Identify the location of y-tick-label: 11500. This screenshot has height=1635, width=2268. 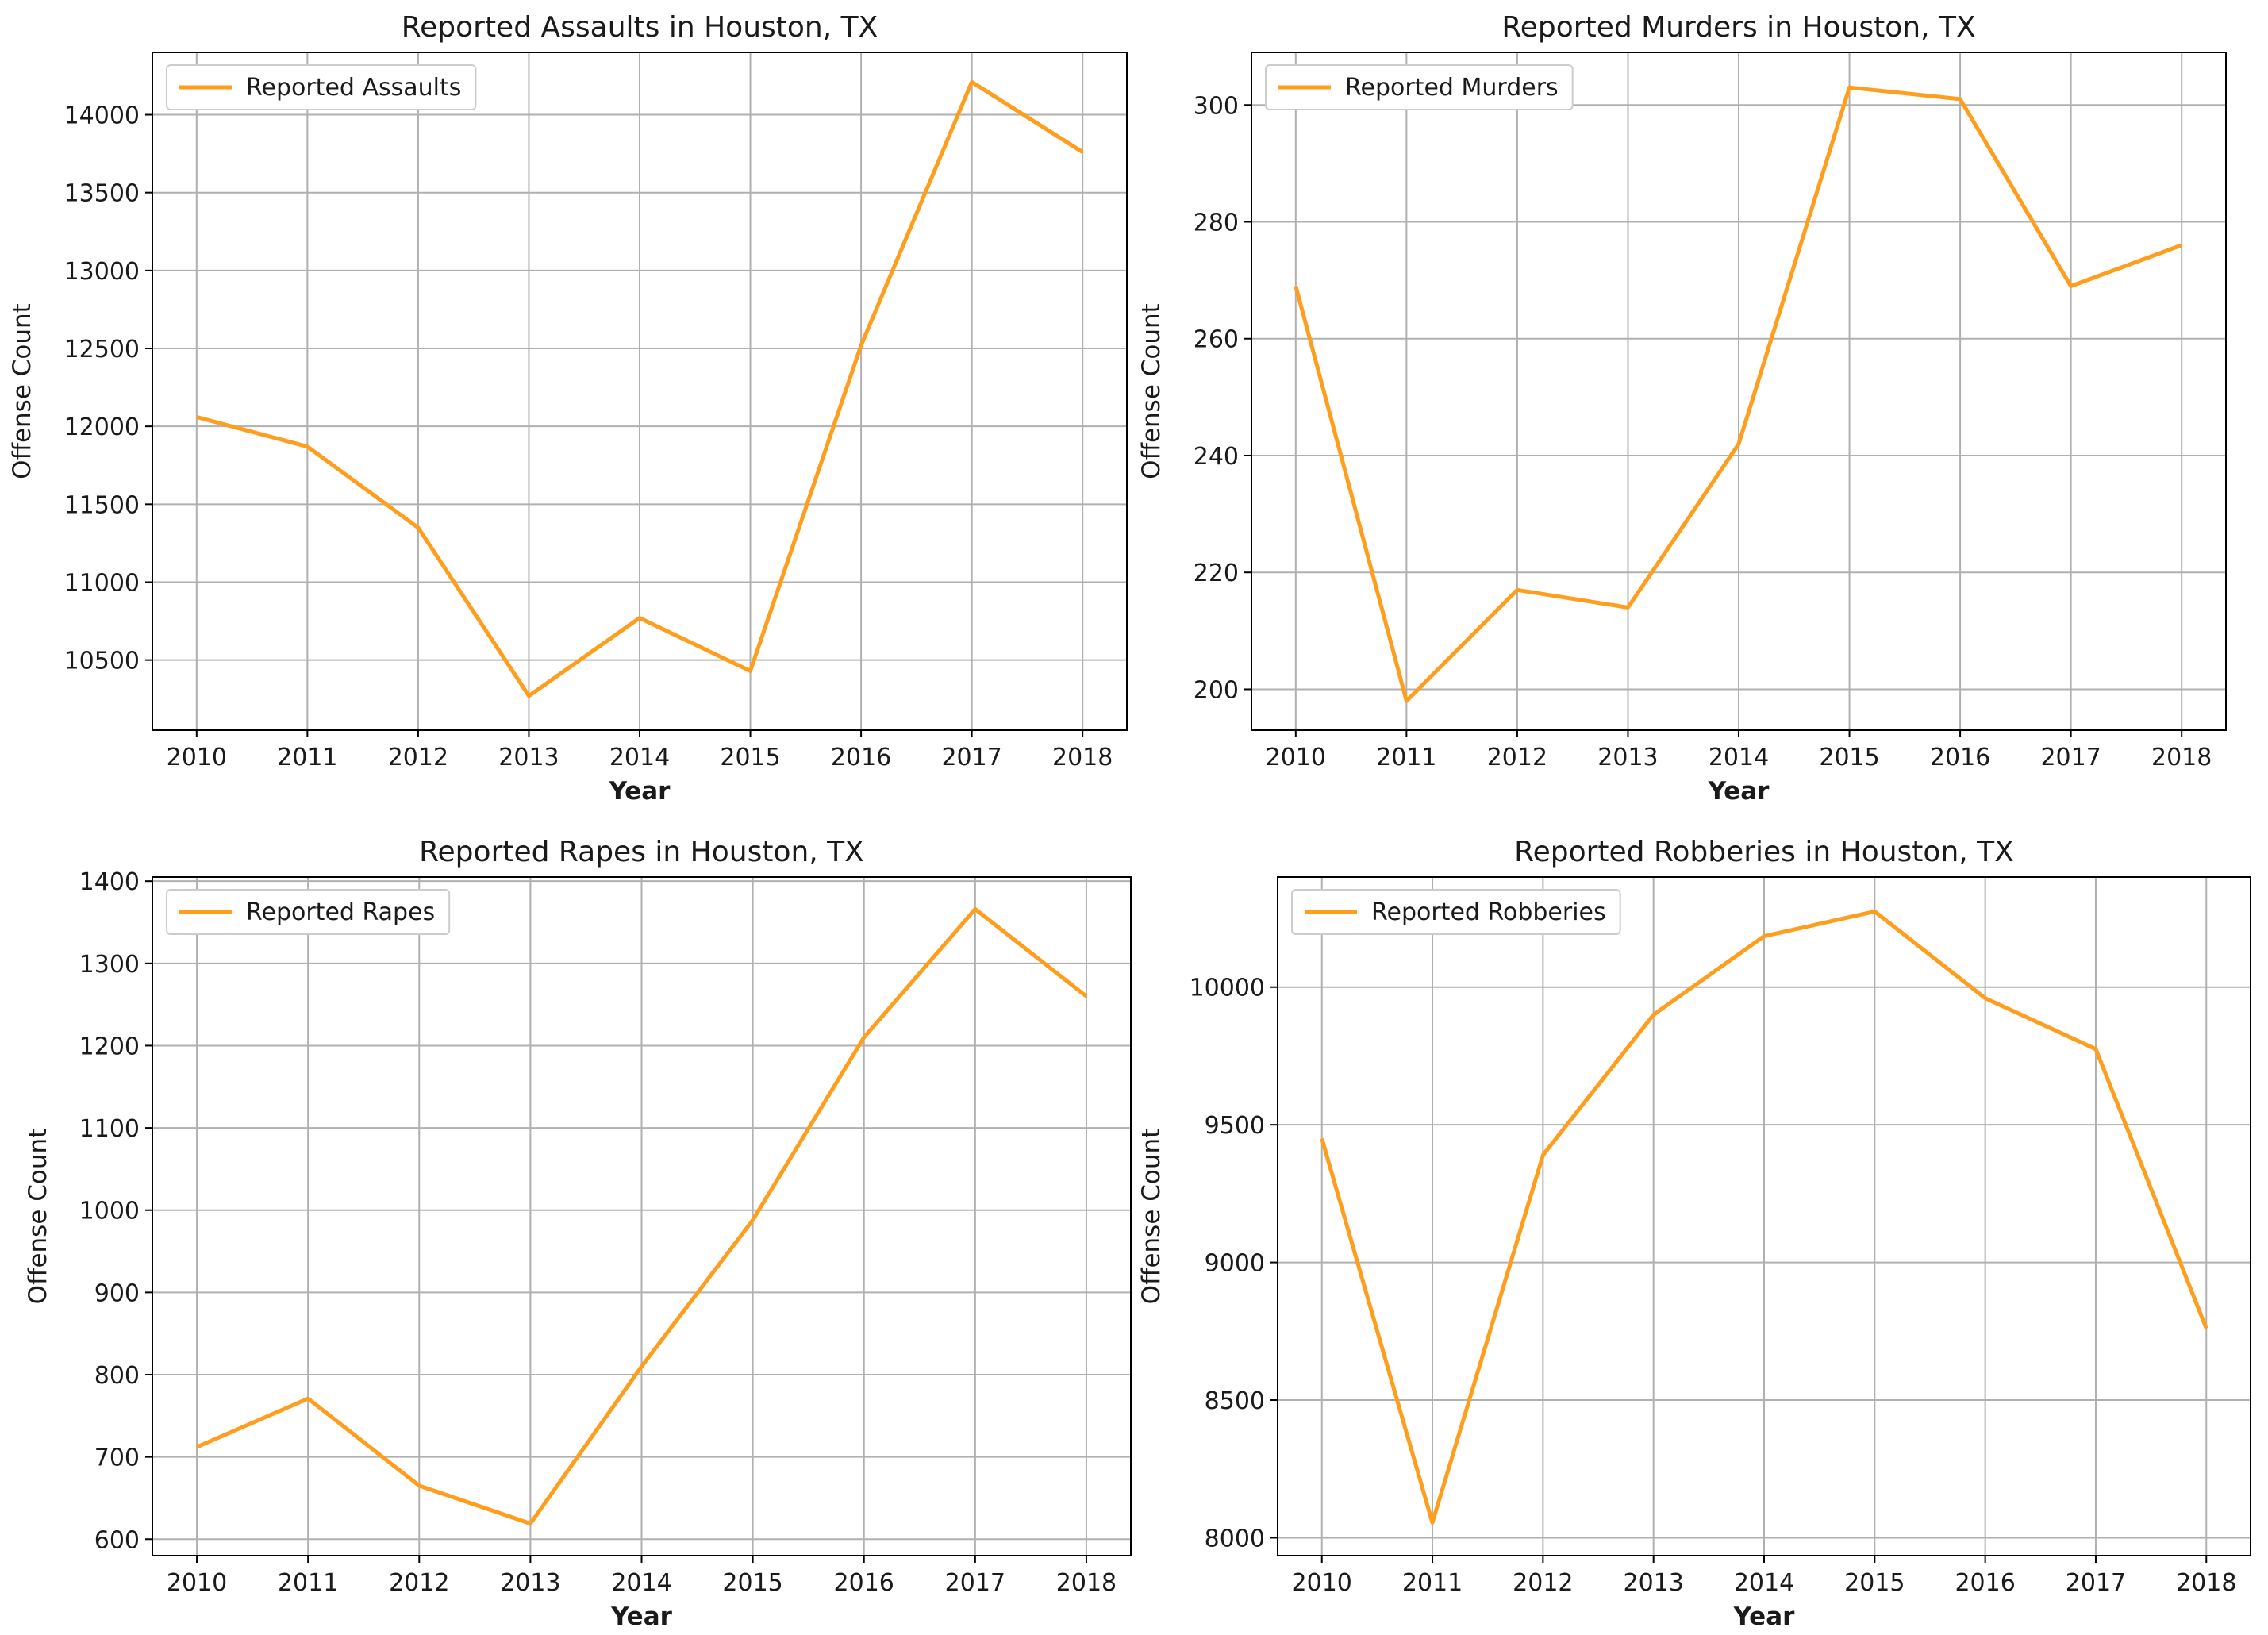
(102, 505).